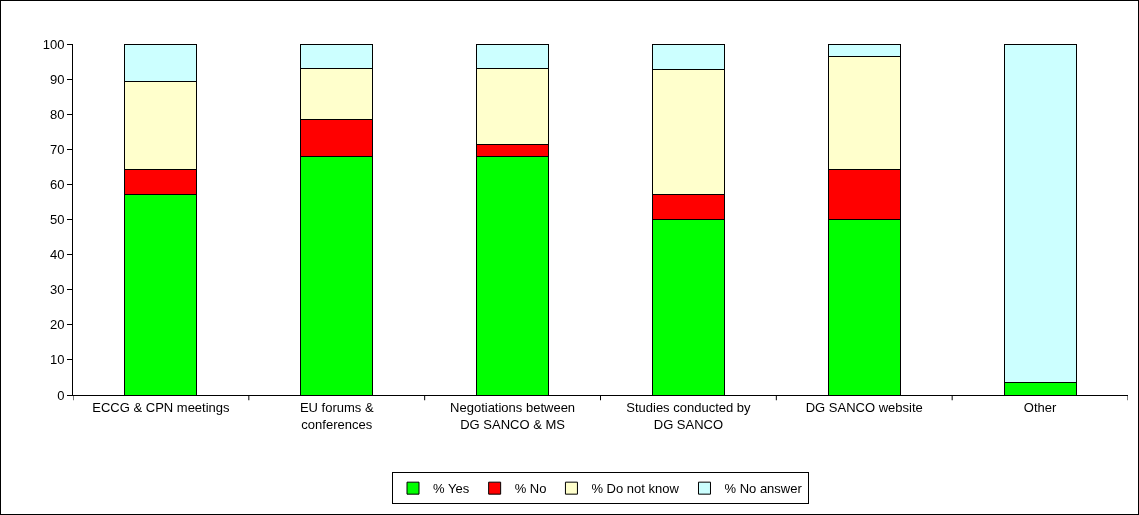  I want to click on legend-label: % Yes, so click(451, 489).